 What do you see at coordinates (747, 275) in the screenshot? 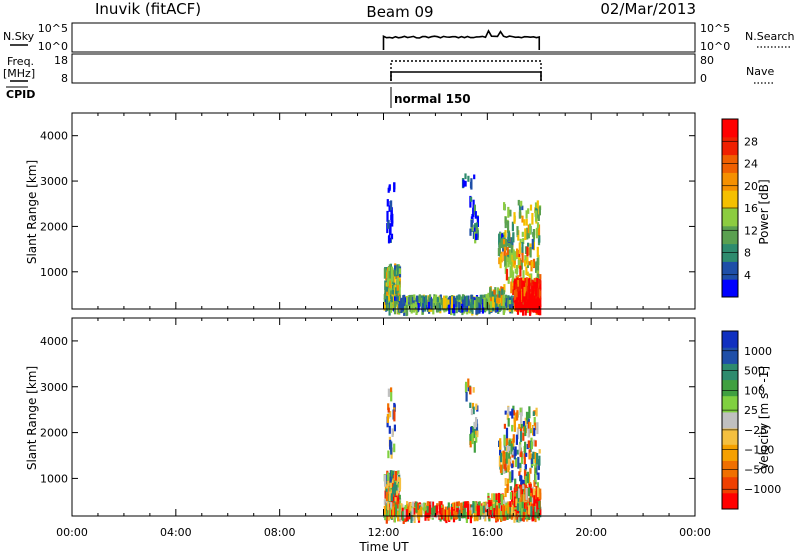
I see `colorbar-tick-label: 4` at bounding box center [747, 275].